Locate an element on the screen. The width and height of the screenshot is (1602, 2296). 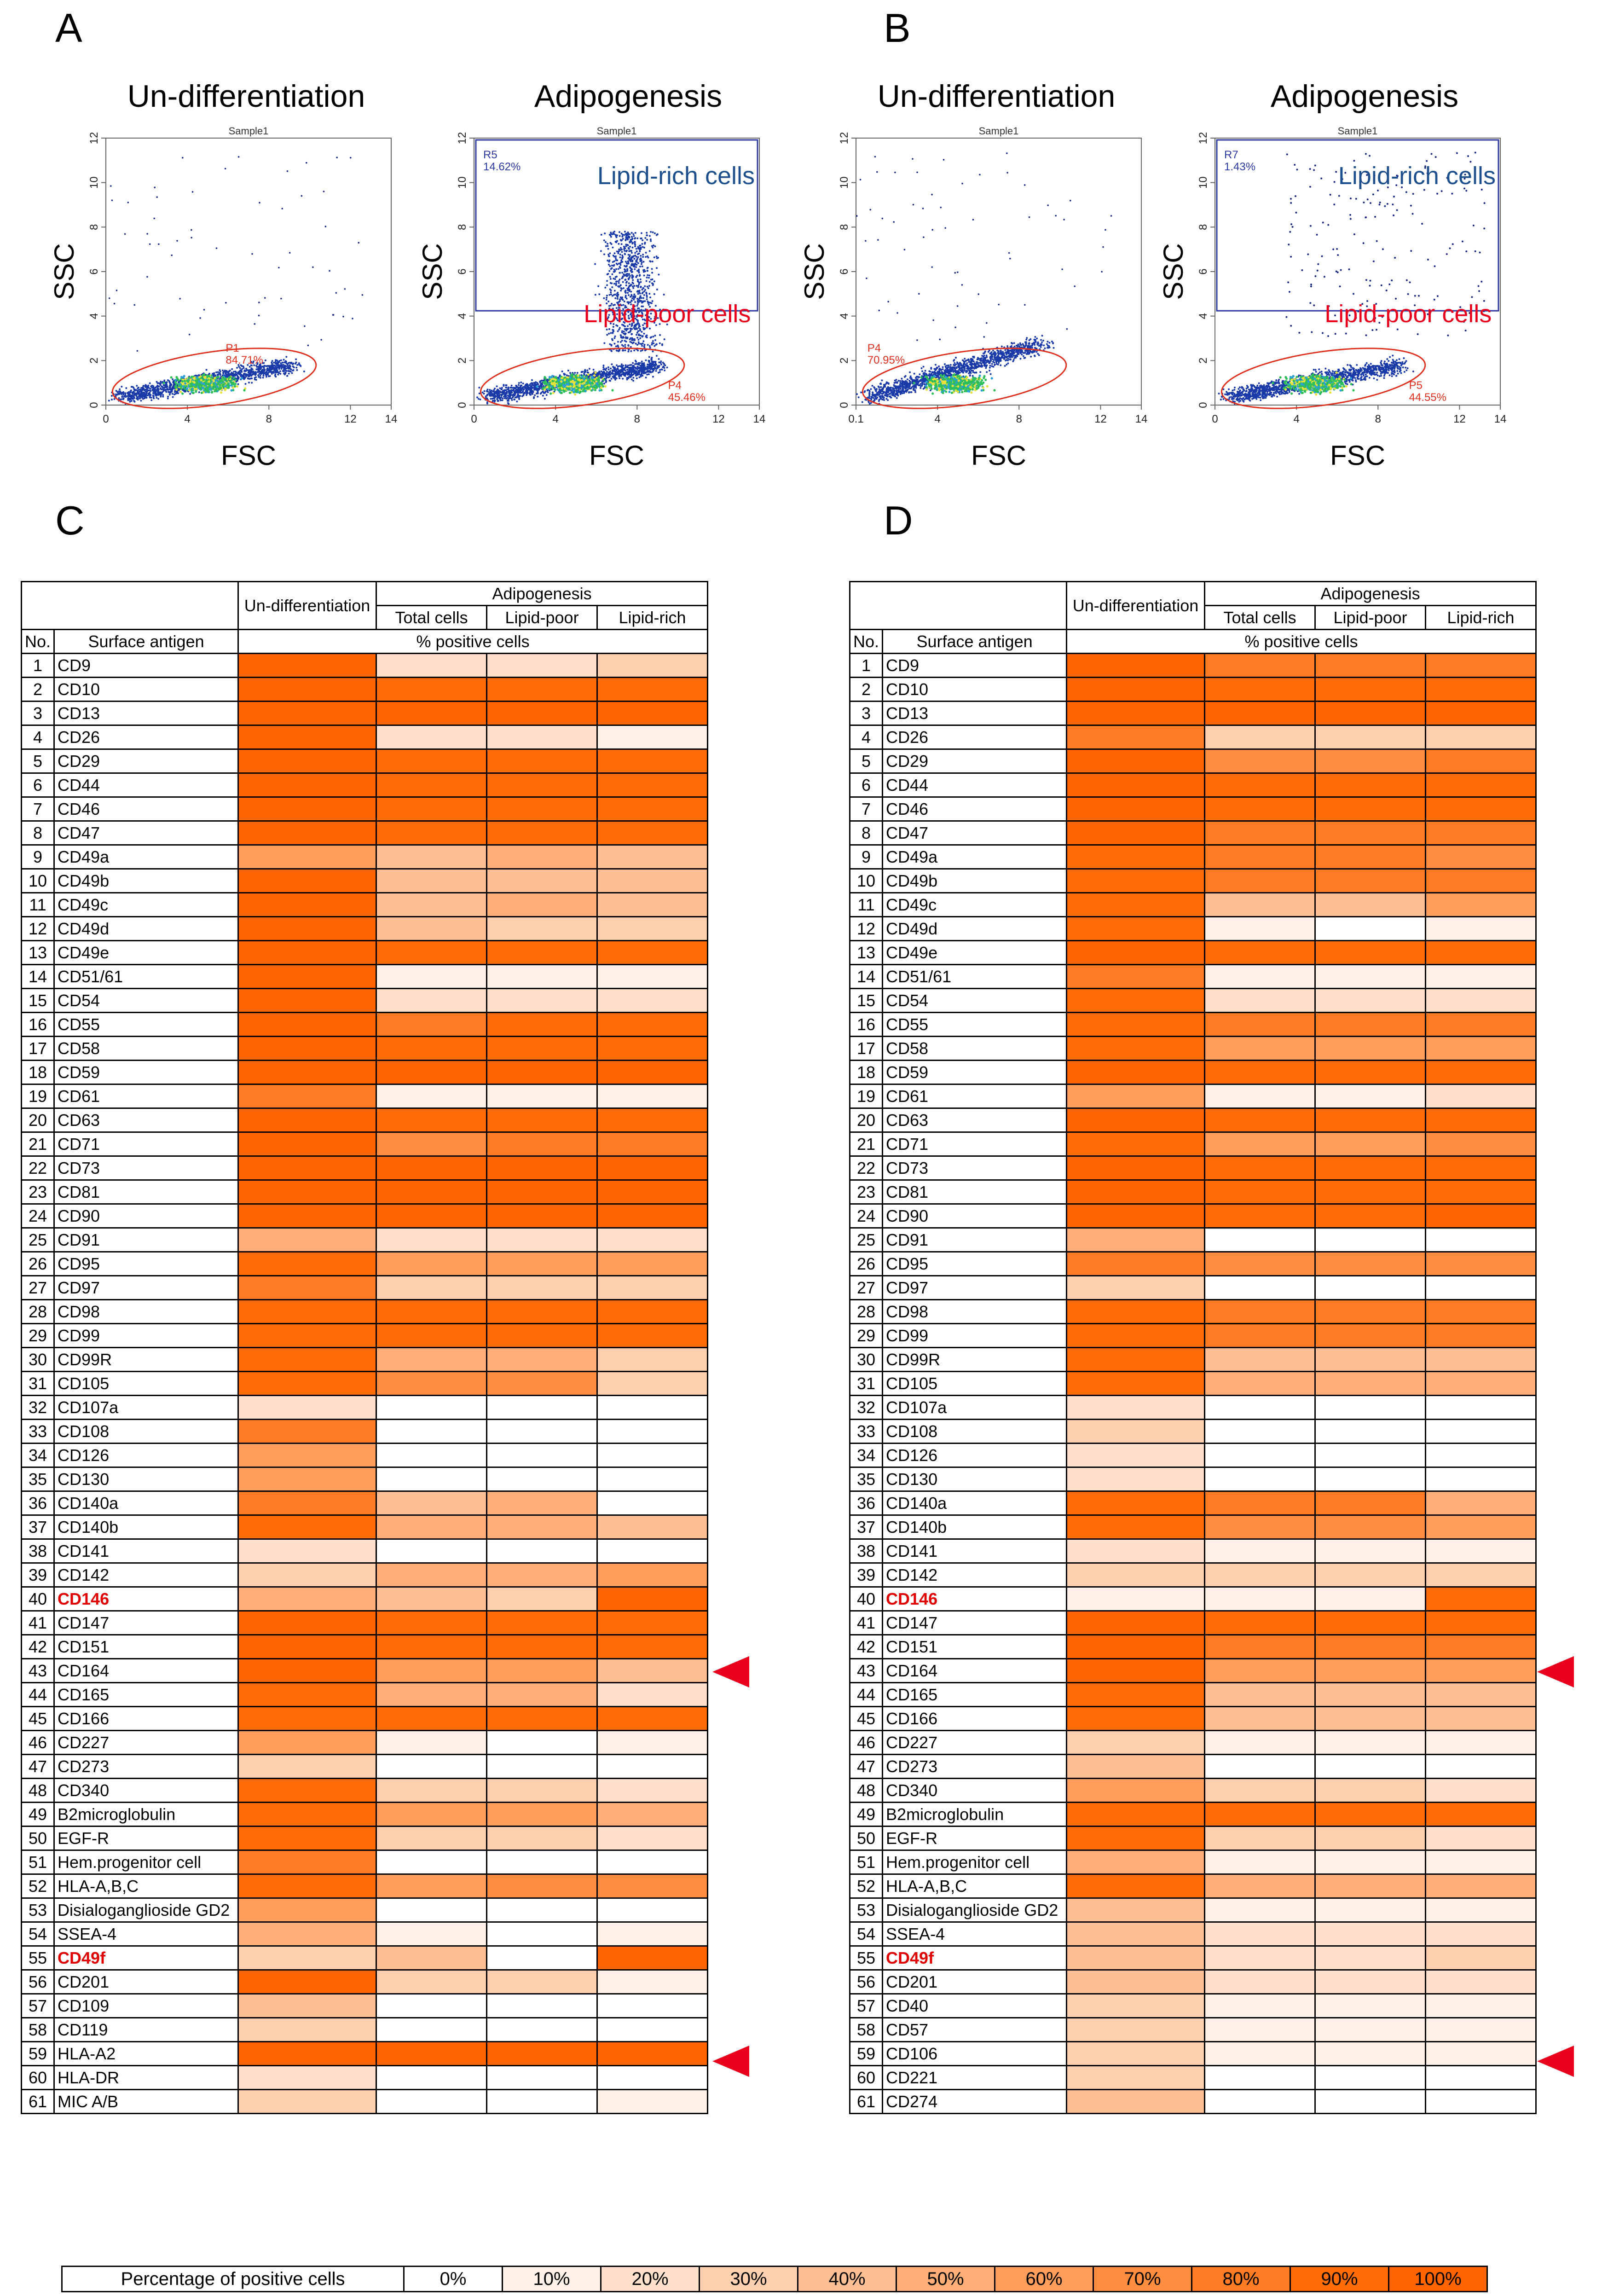
row-number: 32 is located at coordinates (866, 1408).